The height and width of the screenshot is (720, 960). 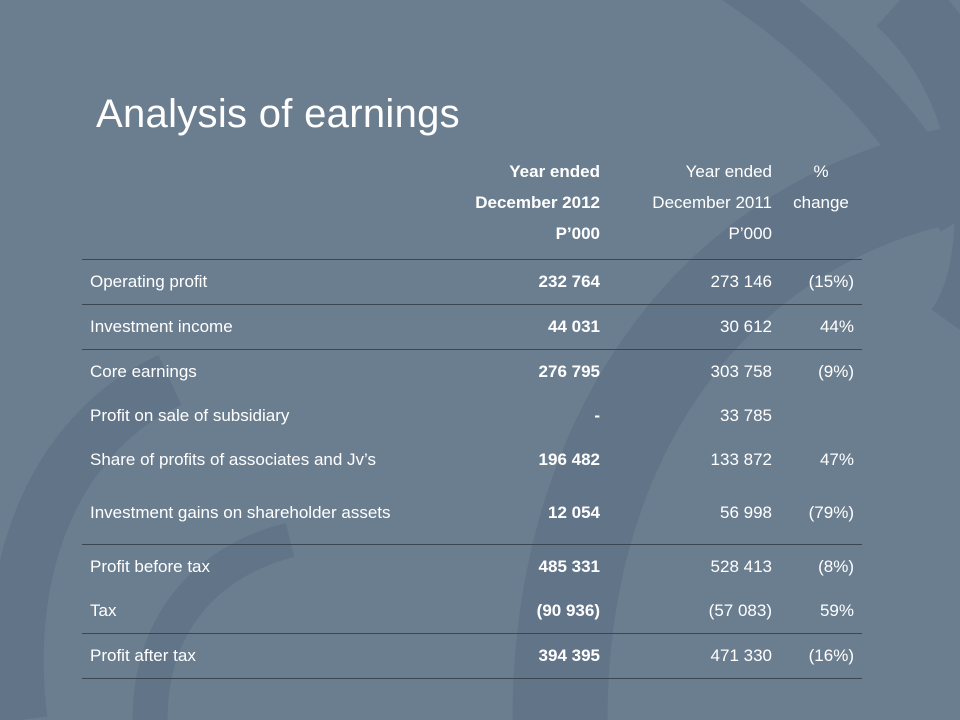 I want to click on table-row: Profit on sale of subsidiary - 33 785, so click(x=472, y=416).